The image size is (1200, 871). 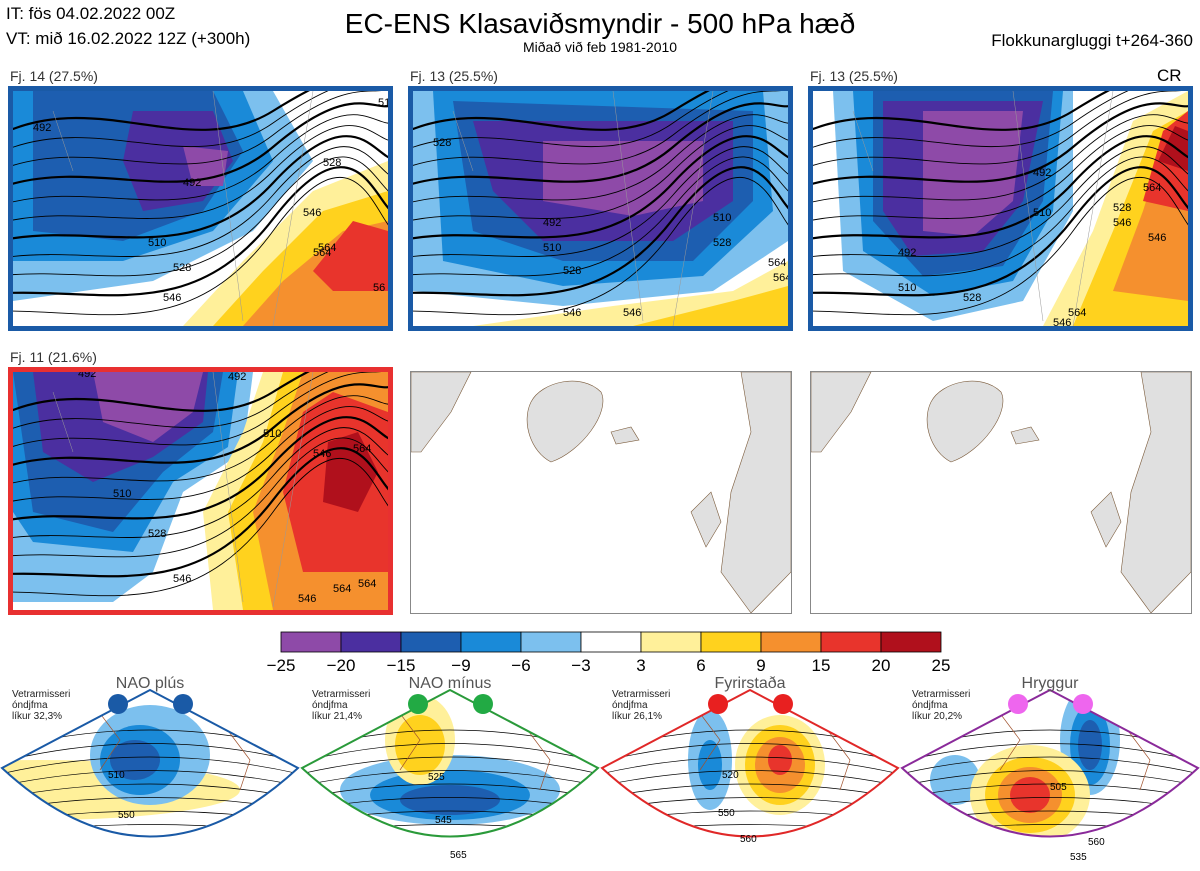 I want to click on regime-contour-label: 550, so click(x=726, y=813).